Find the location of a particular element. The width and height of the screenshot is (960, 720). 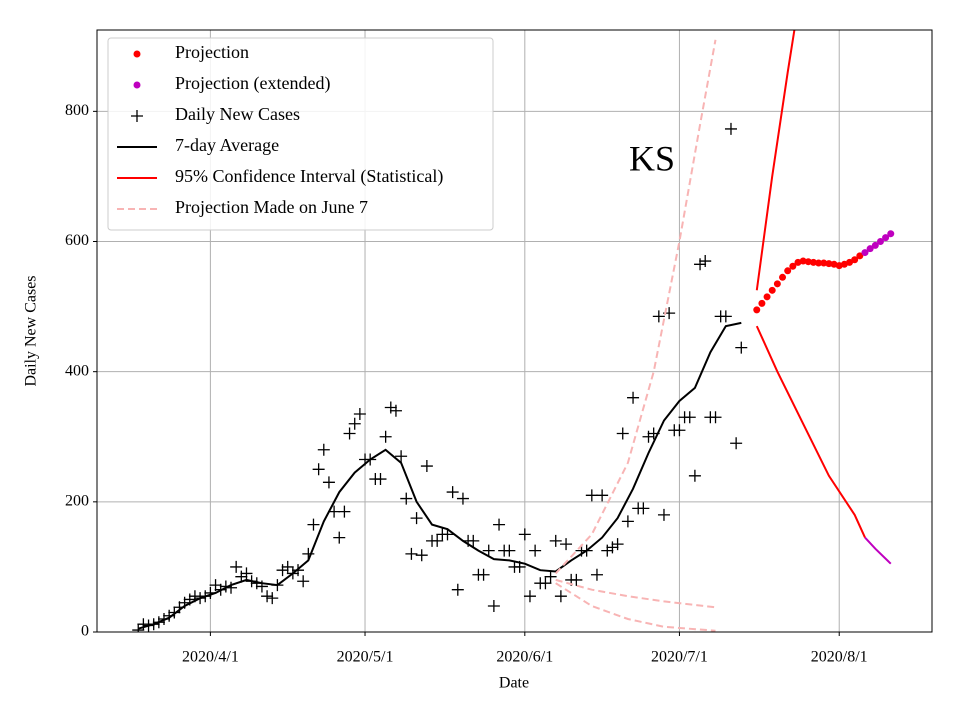

legend-label: 95% Confidence Interval (Statistical) is located at coordinates (309, 176).